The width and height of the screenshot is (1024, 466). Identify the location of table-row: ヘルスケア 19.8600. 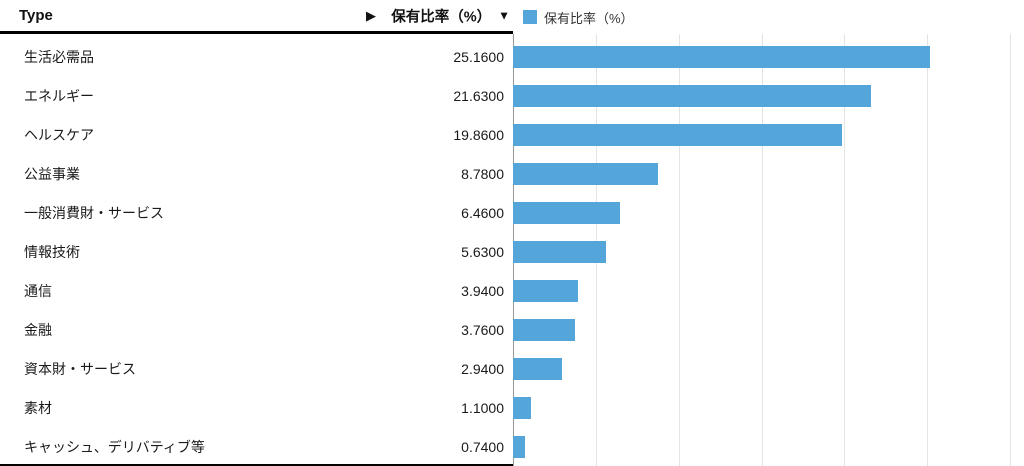
(512, 135).